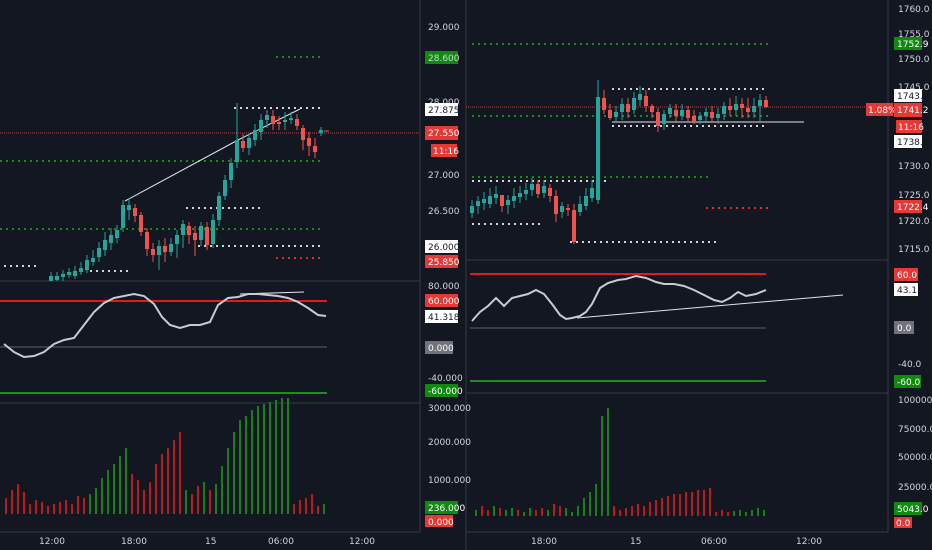 The image size is (932, 550). I want to click on left-support-tag: 26.000, so click(442, 246).